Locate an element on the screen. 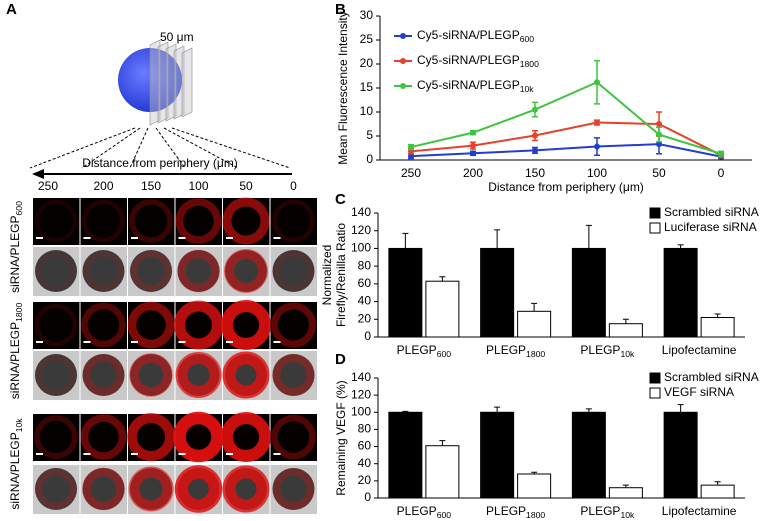  x-tick-label: 200 is located at coordinates (473, 173).